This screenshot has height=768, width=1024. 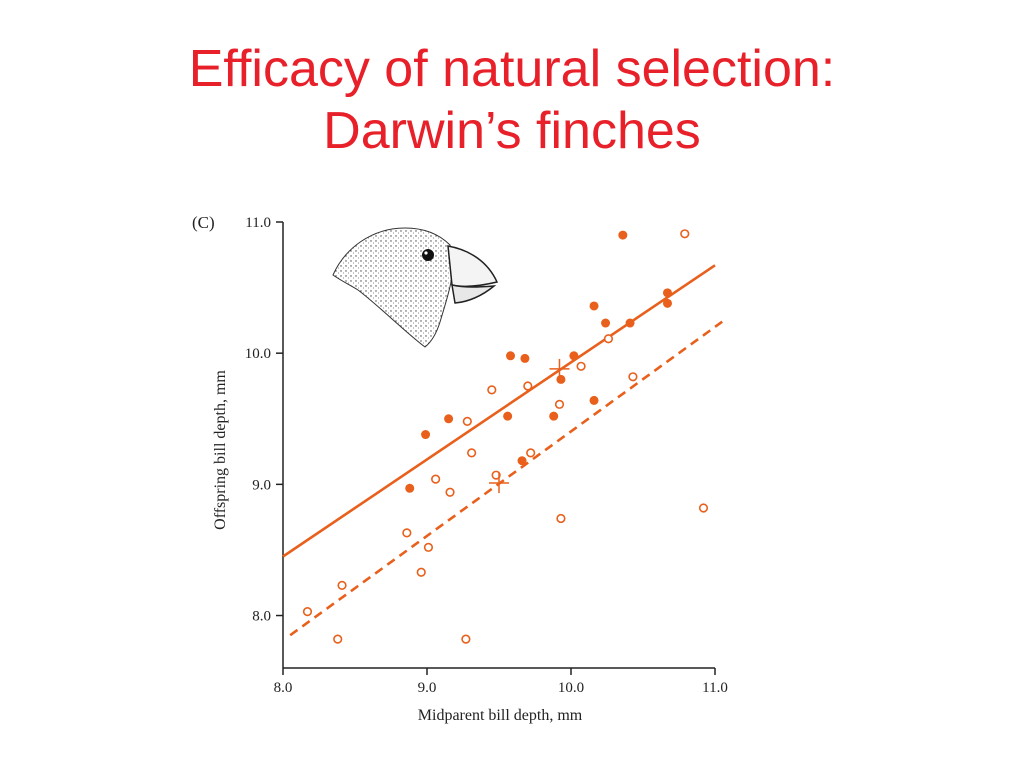 What do you see at coordinates (283, 688) in the screenshot?
I see `x-tick-label: 8.0` at bounding box center [283, 688].